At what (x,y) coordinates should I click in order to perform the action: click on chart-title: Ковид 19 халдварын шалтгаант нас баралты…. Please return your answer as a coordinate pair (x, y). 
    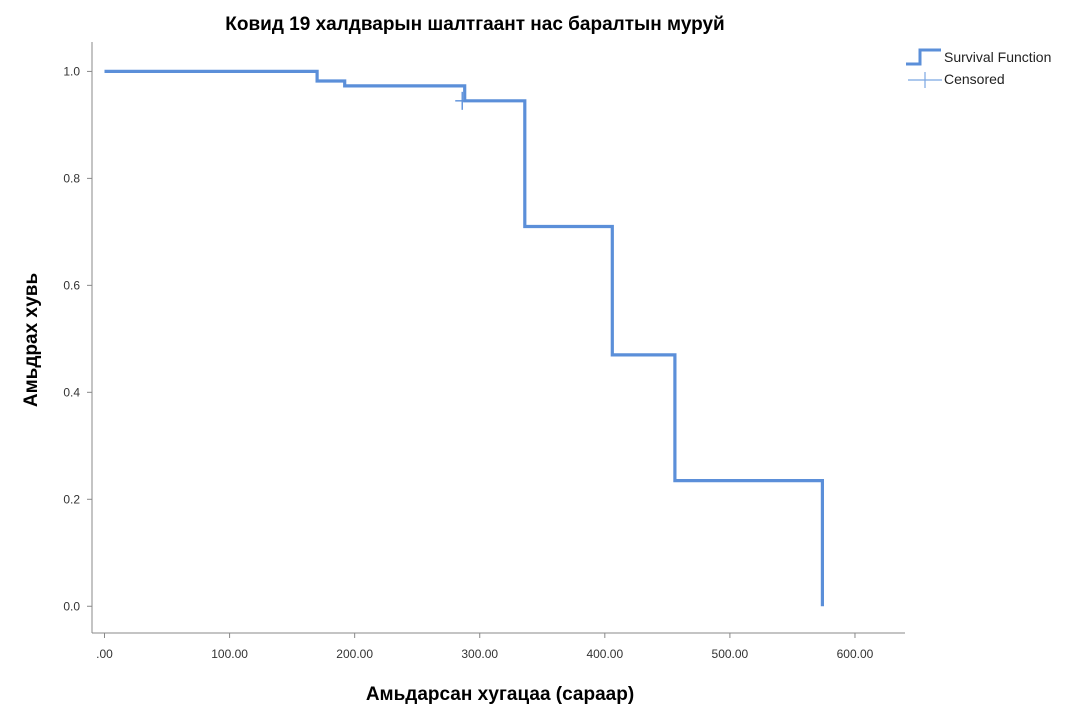
    Looking at the image, I should click on (475, 24).